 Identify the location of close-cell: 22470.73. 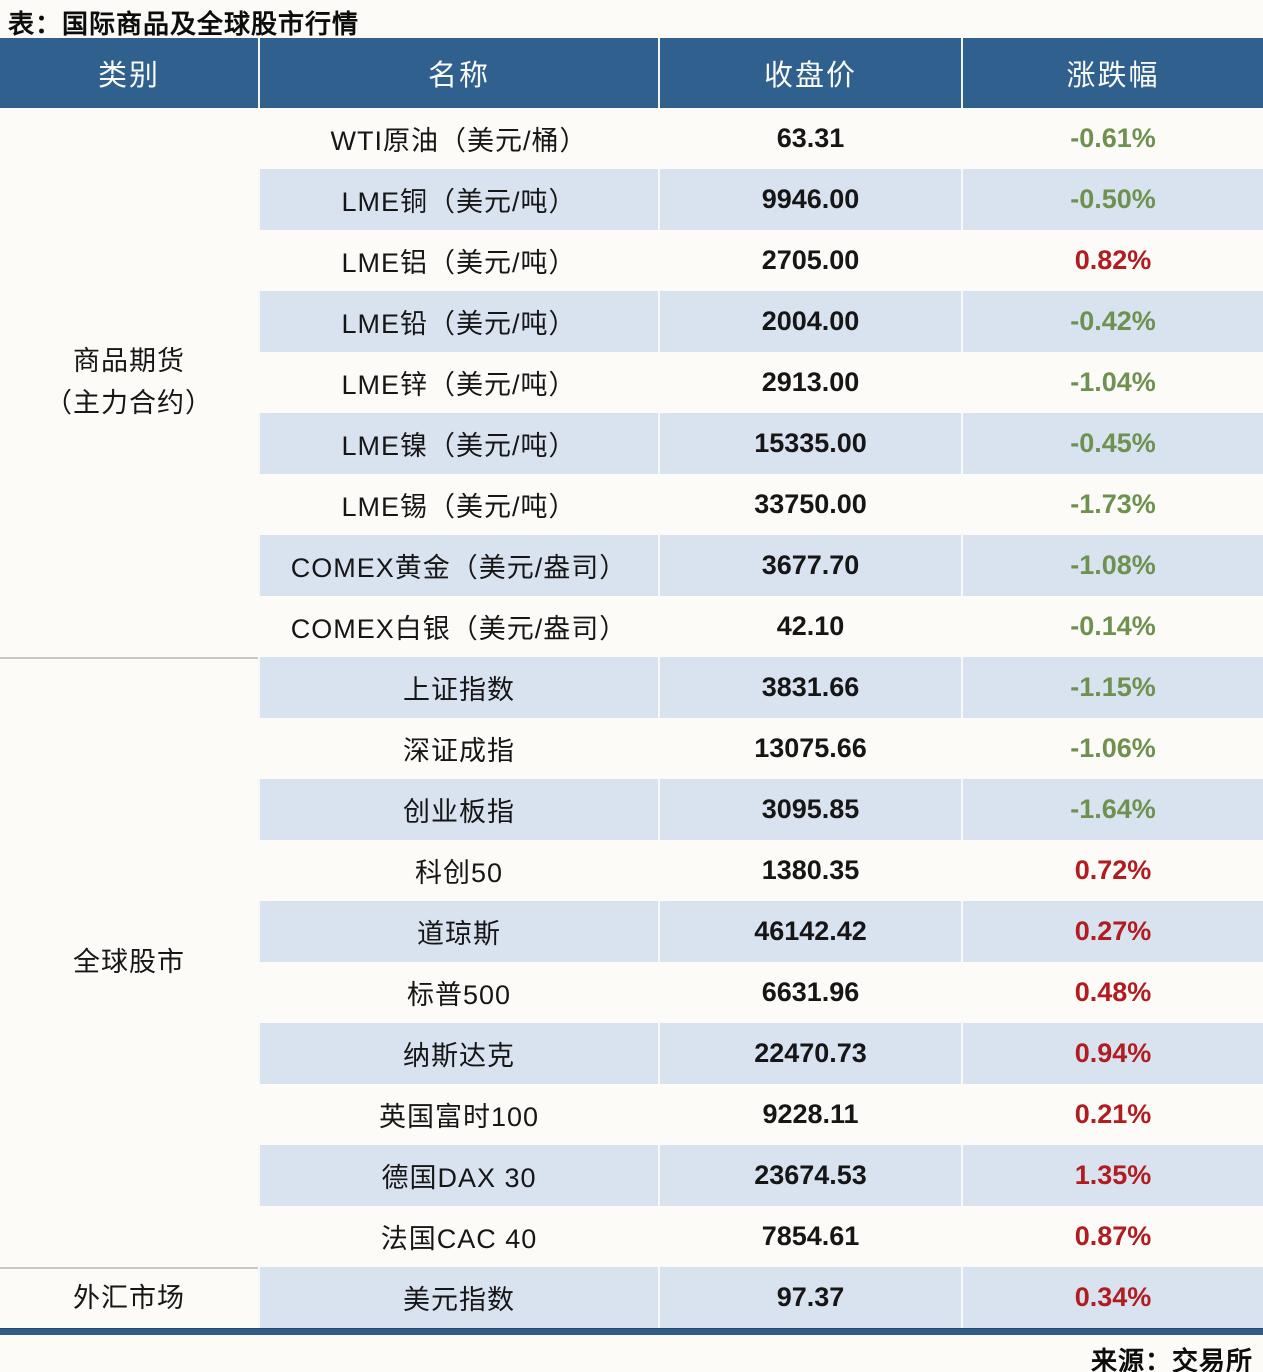
(809, 1053).